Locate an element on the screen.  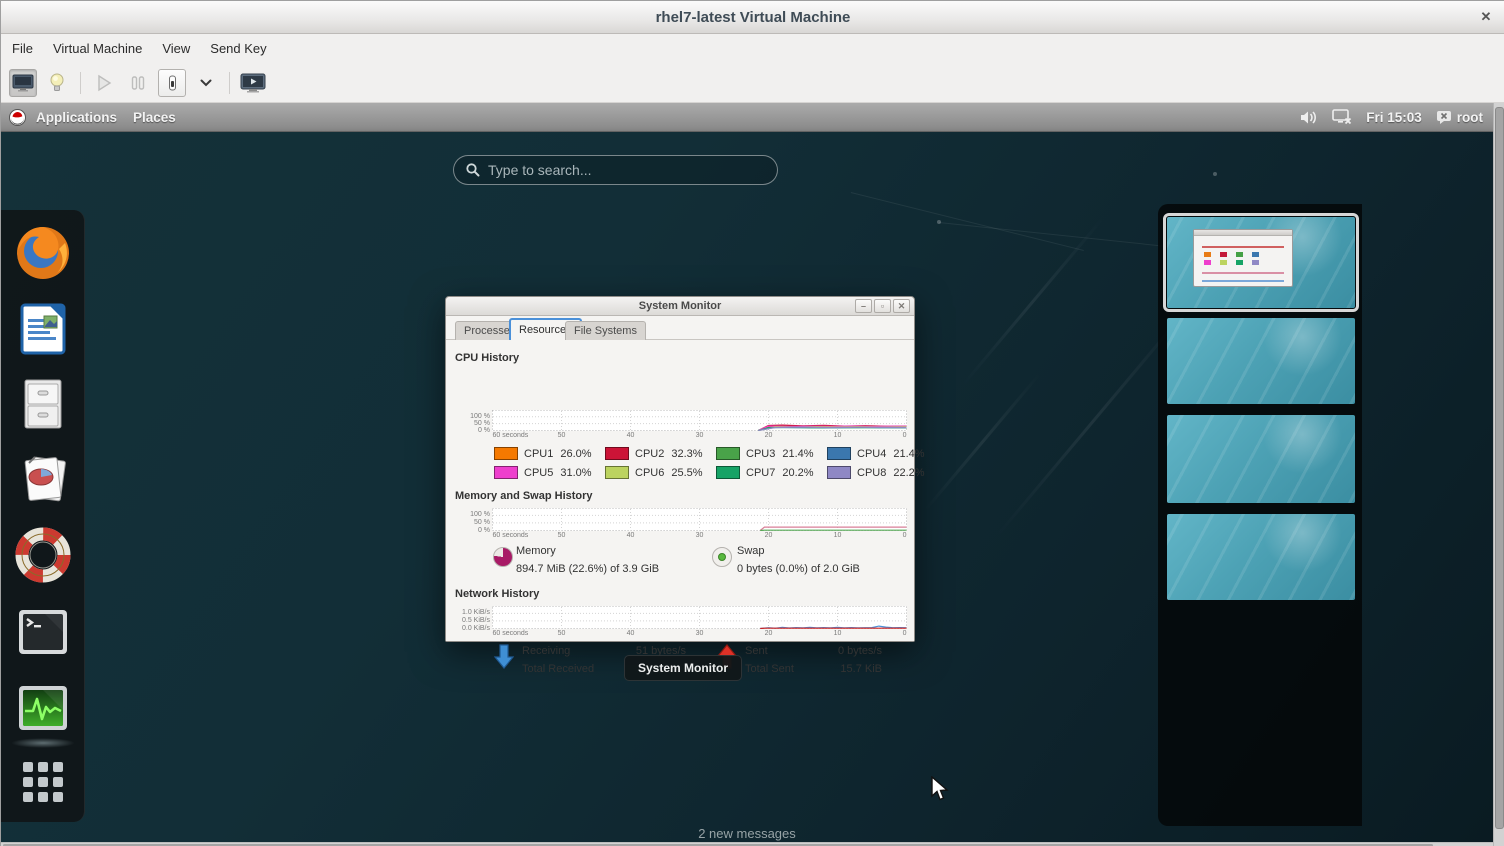
workspace-window-preview is located at coordinates (1243, 258).